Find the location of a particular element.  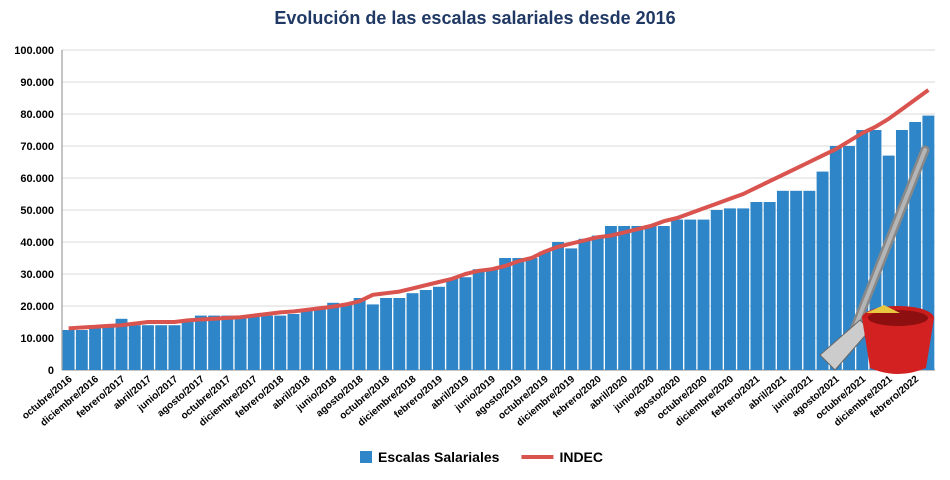

legend-label: Escalas Salariales is located at coordinates (439, 457).